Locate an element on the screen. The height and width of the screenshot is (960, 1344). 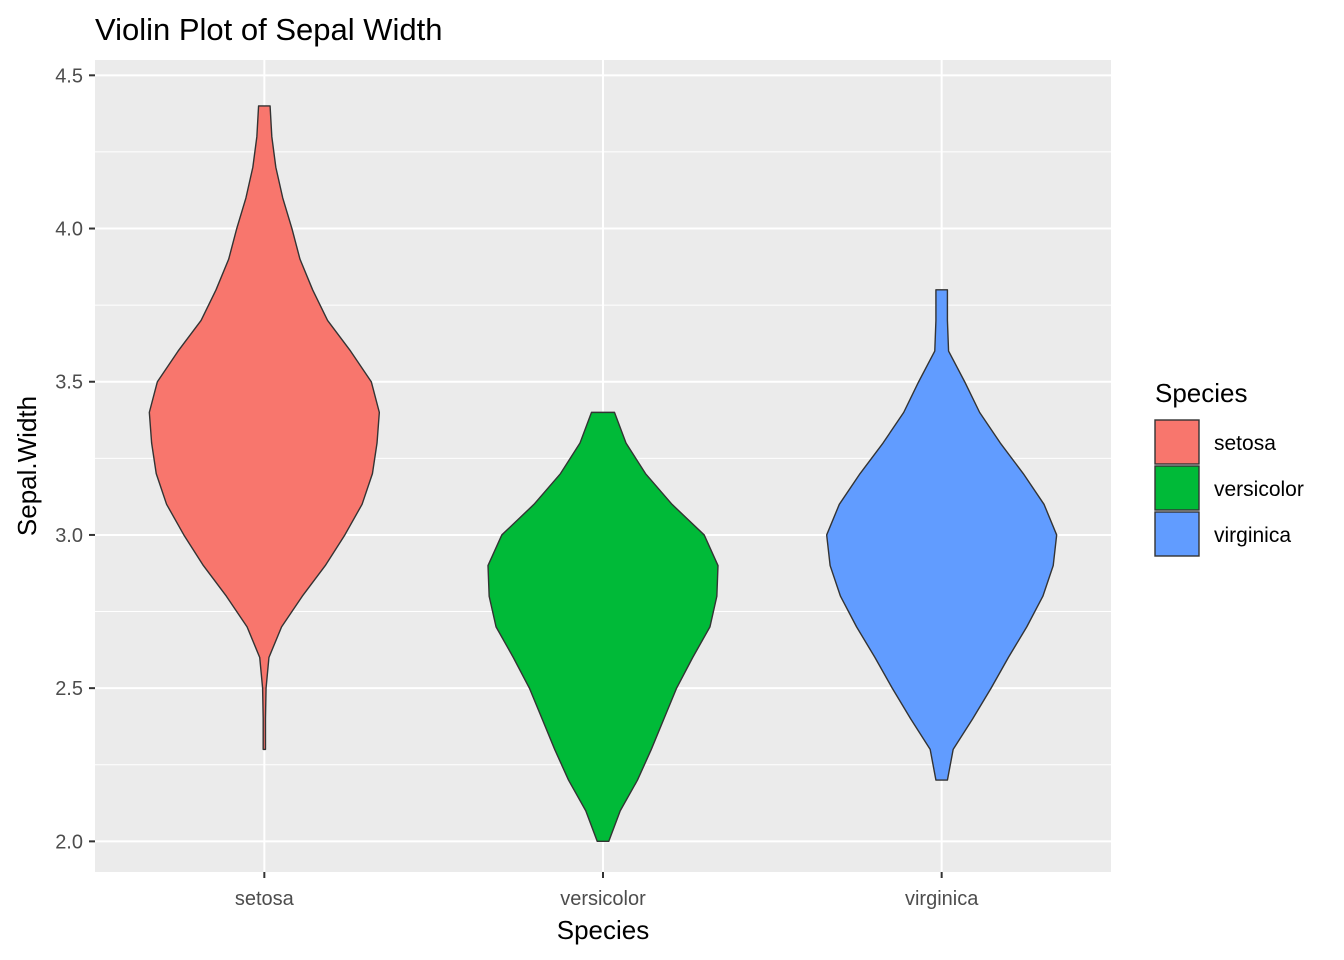
violin-versicolor is located at coordinates (603, 627).